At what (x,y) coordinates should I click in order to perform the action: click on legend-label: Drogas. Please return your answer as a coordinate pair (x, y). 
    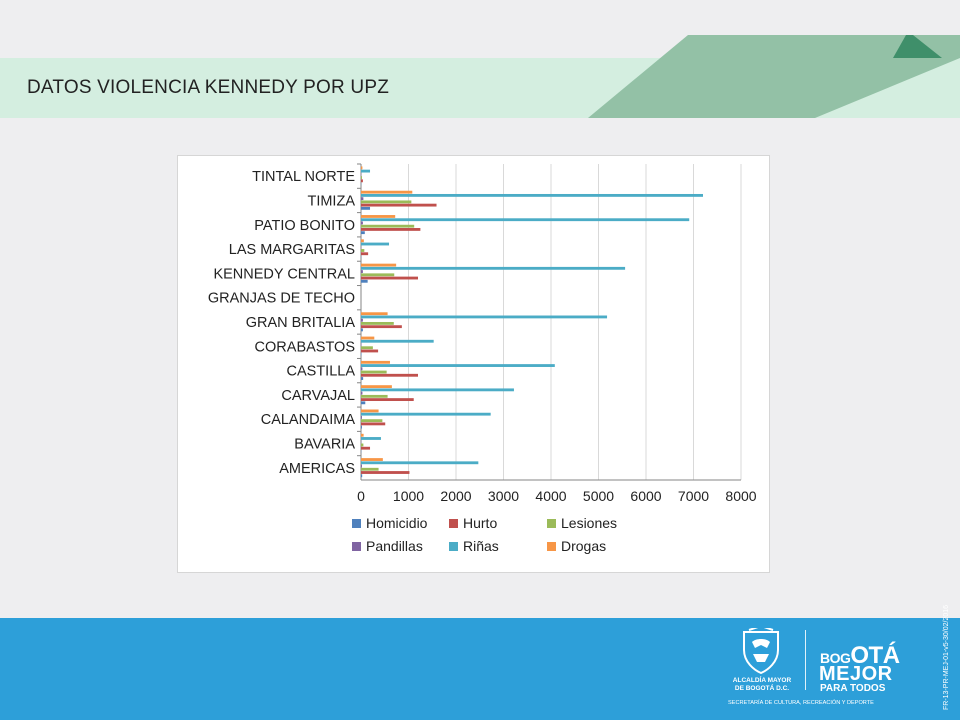
    Looking at the image, I should click on (583, 546).